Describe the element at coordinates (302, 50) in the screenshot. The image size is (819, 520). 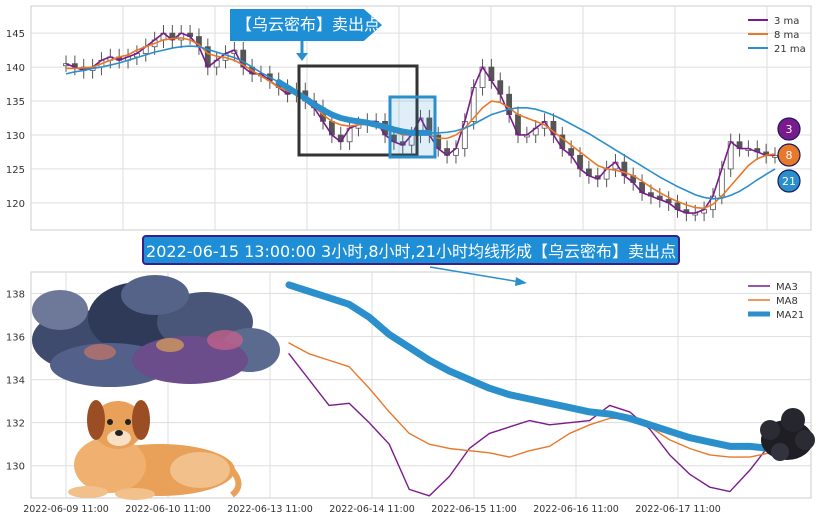
I see `pointer-arrow` at that location.